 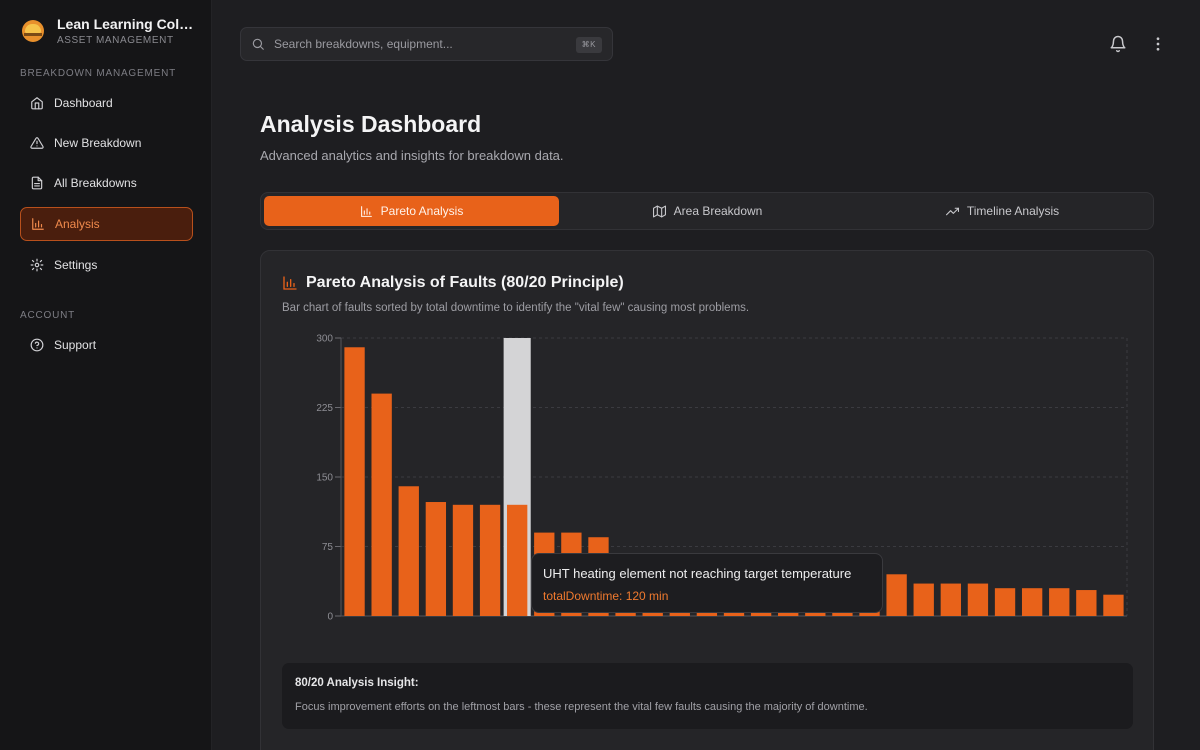 I want to click on brand: Lean Learning Colle... ASSET MANAGEMENT, so click(x=109, y=31).